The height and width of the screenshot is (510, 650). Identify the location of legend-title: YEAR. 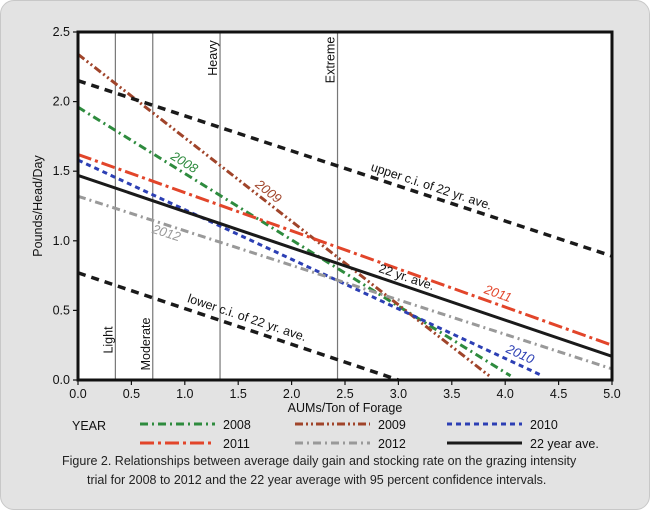
(89, 426).